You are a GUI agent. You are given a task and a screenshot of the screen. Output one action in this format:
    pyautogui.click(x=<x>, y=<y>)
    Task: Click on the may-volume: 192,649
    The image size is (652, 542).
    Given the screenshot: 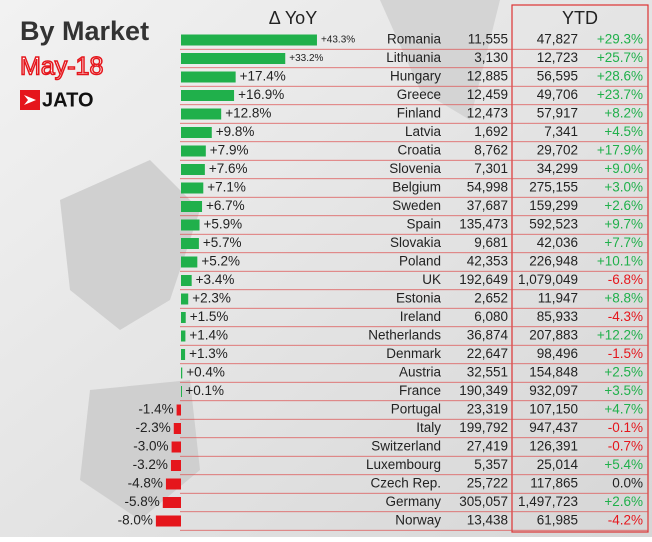 What is the action you would take?
    pyautogui.click(x=483, y=279)
    